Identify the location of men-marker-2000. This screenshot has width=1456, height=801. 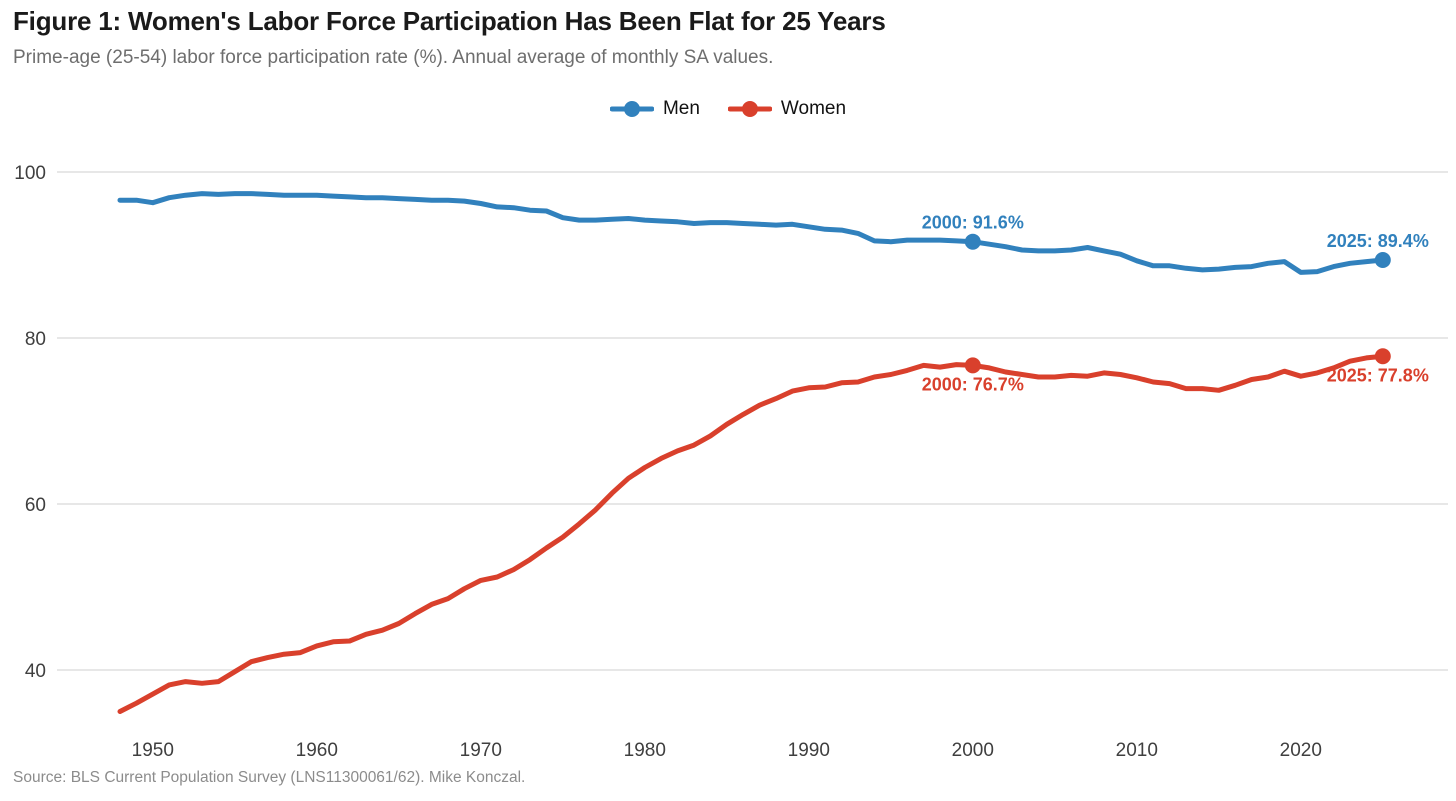
(972, 241).